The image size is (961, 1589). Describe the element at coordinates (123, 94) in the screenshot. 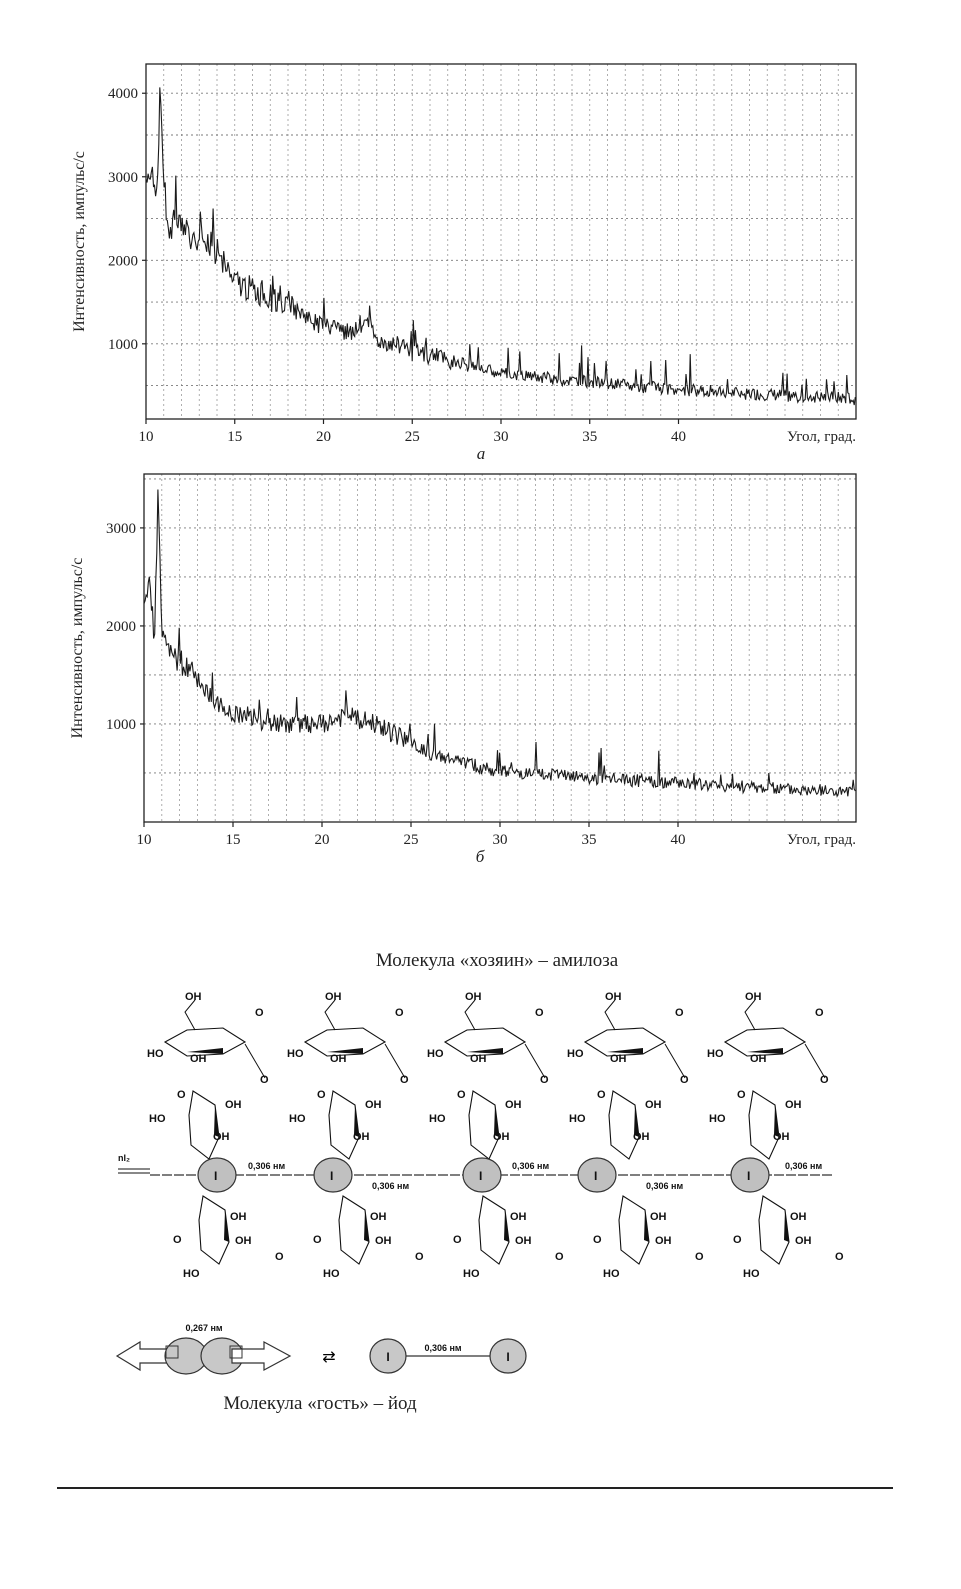

I see `y-tick-label: 4000` at that location.